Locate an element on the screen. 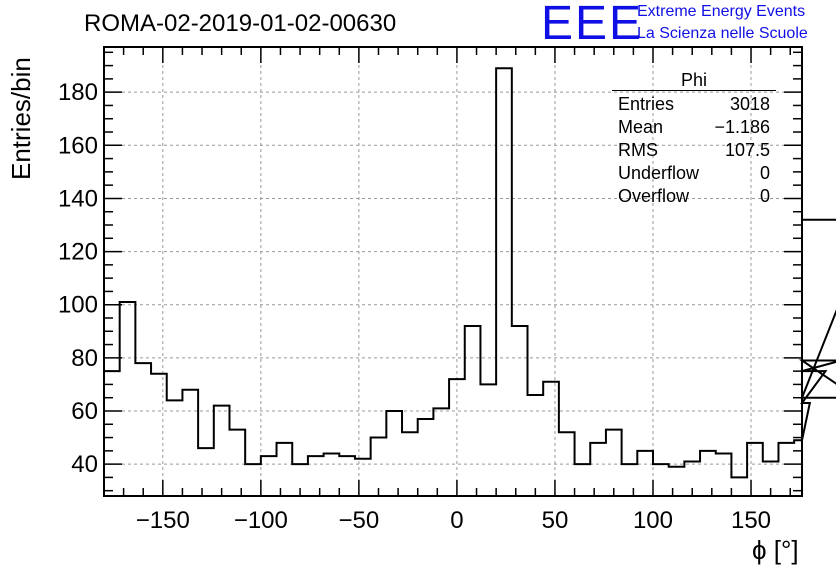 This screenshot has height=572, width=836. x-tick-label: 50 is located at coordinates (555, 520).